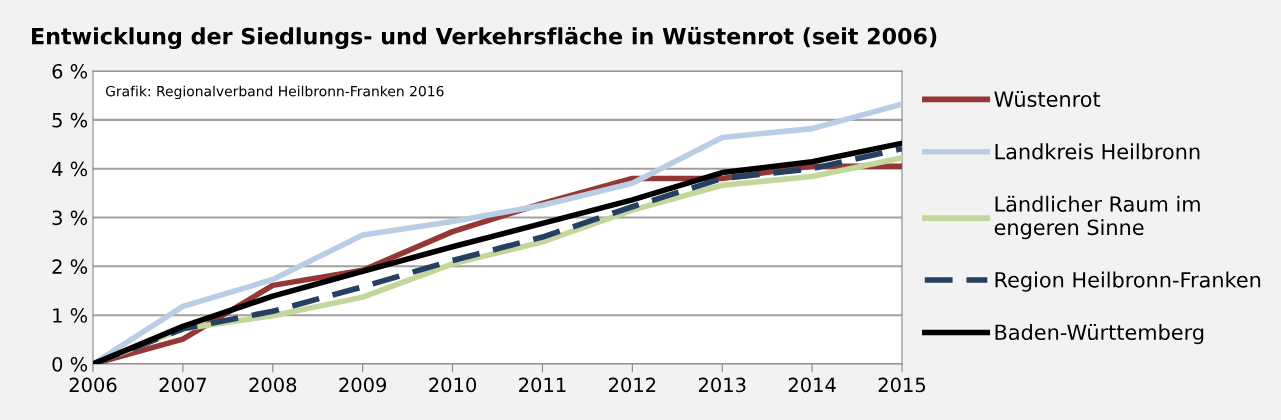  Describe the element at coordinates (1097, 151) in the screenshot. I see `legend-label: Landkreis Heilbronn` at that location.